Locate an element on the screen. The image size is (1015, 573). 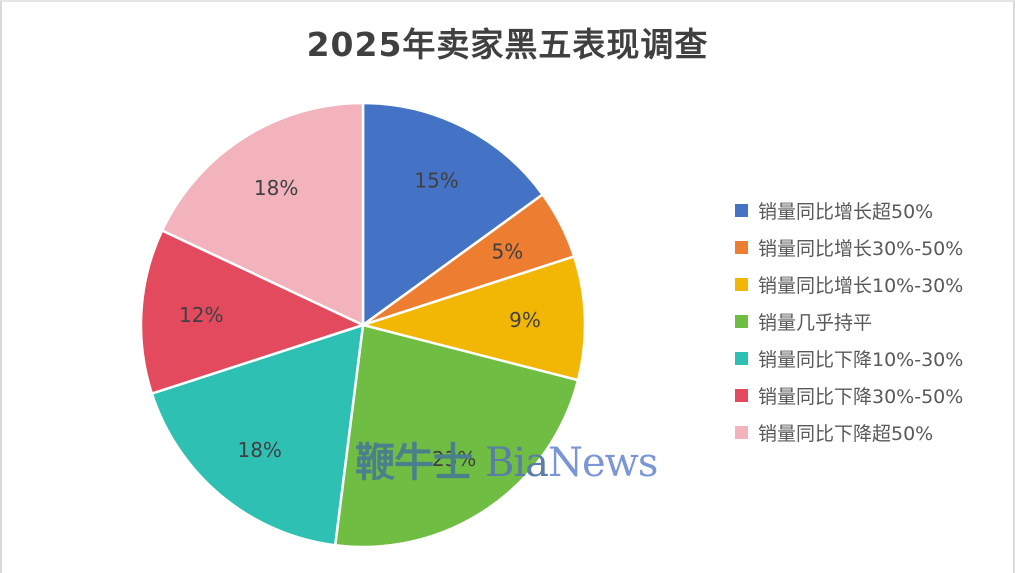
watermark-en-a: Bia is located at coordinates (516, 463).